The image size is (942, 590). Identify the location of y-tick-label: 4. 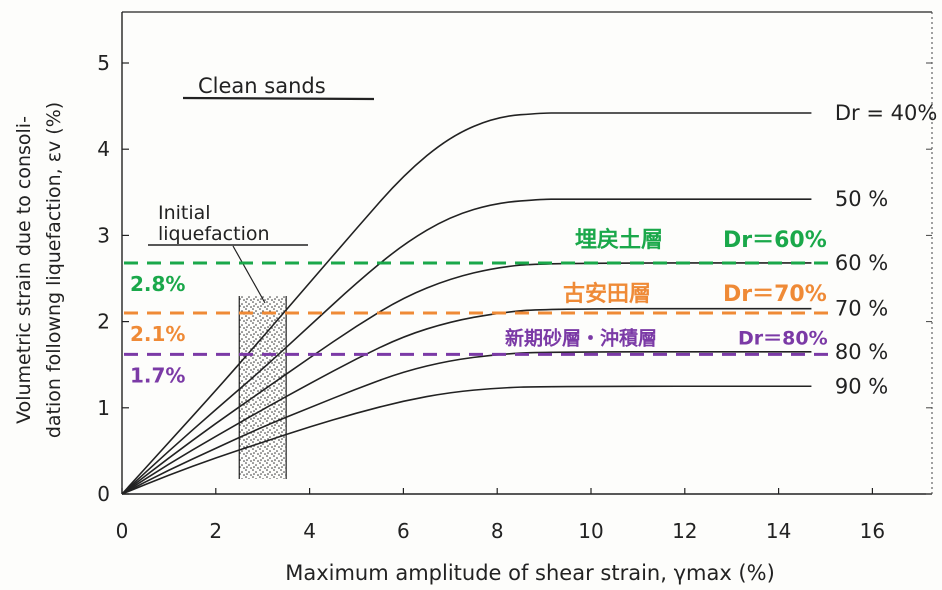
(103, 149).